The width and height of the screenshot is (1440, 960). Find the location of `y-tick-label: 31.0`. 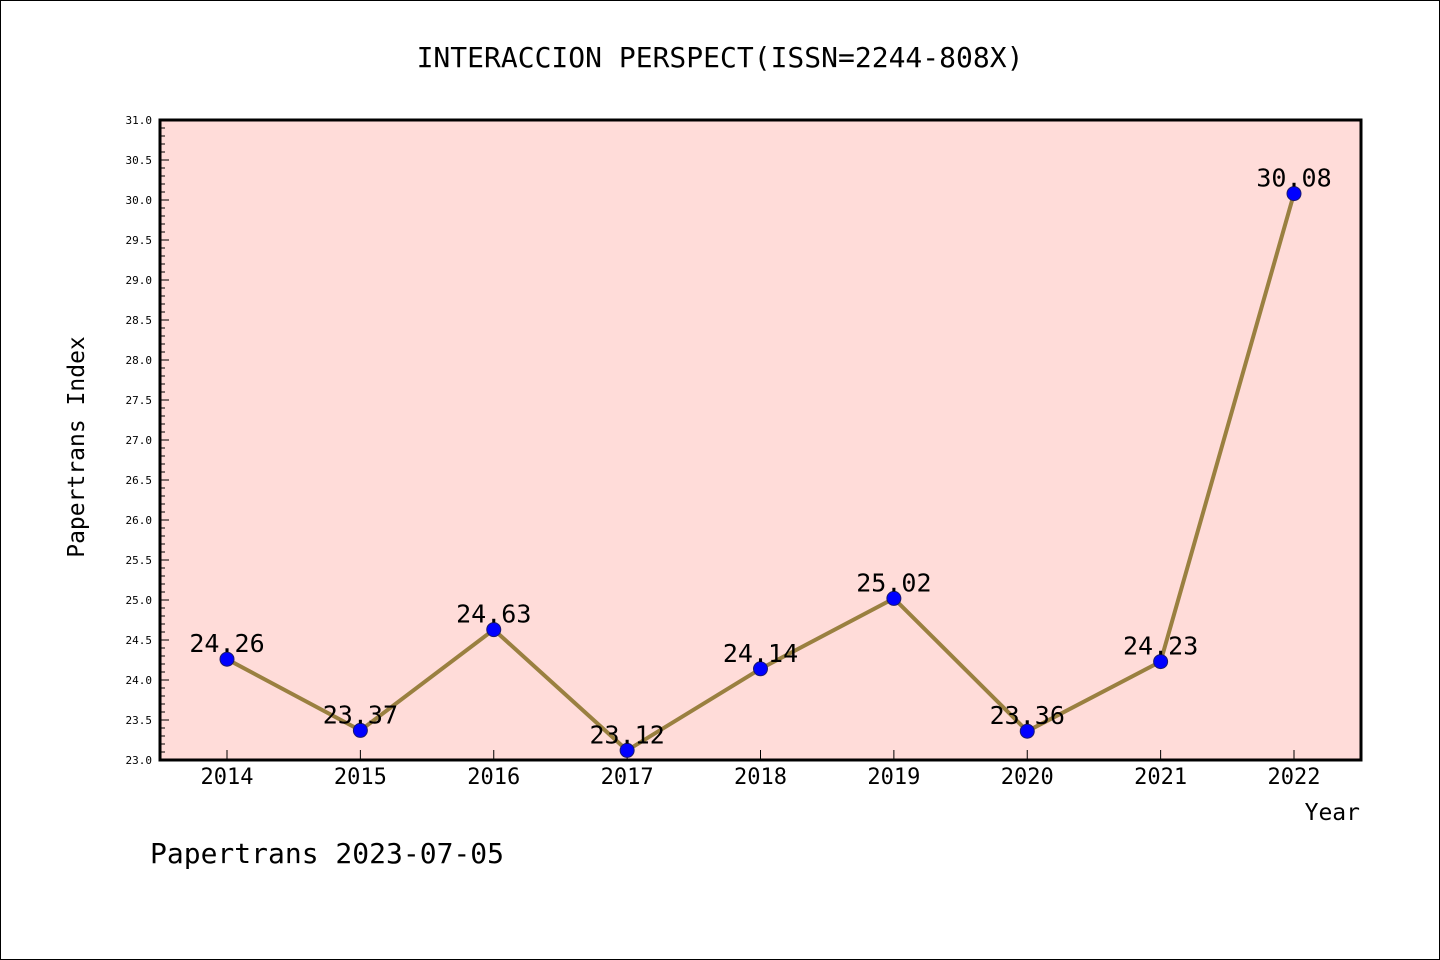

y-tick-label: 31.0 is located at coordinates (139, 120).